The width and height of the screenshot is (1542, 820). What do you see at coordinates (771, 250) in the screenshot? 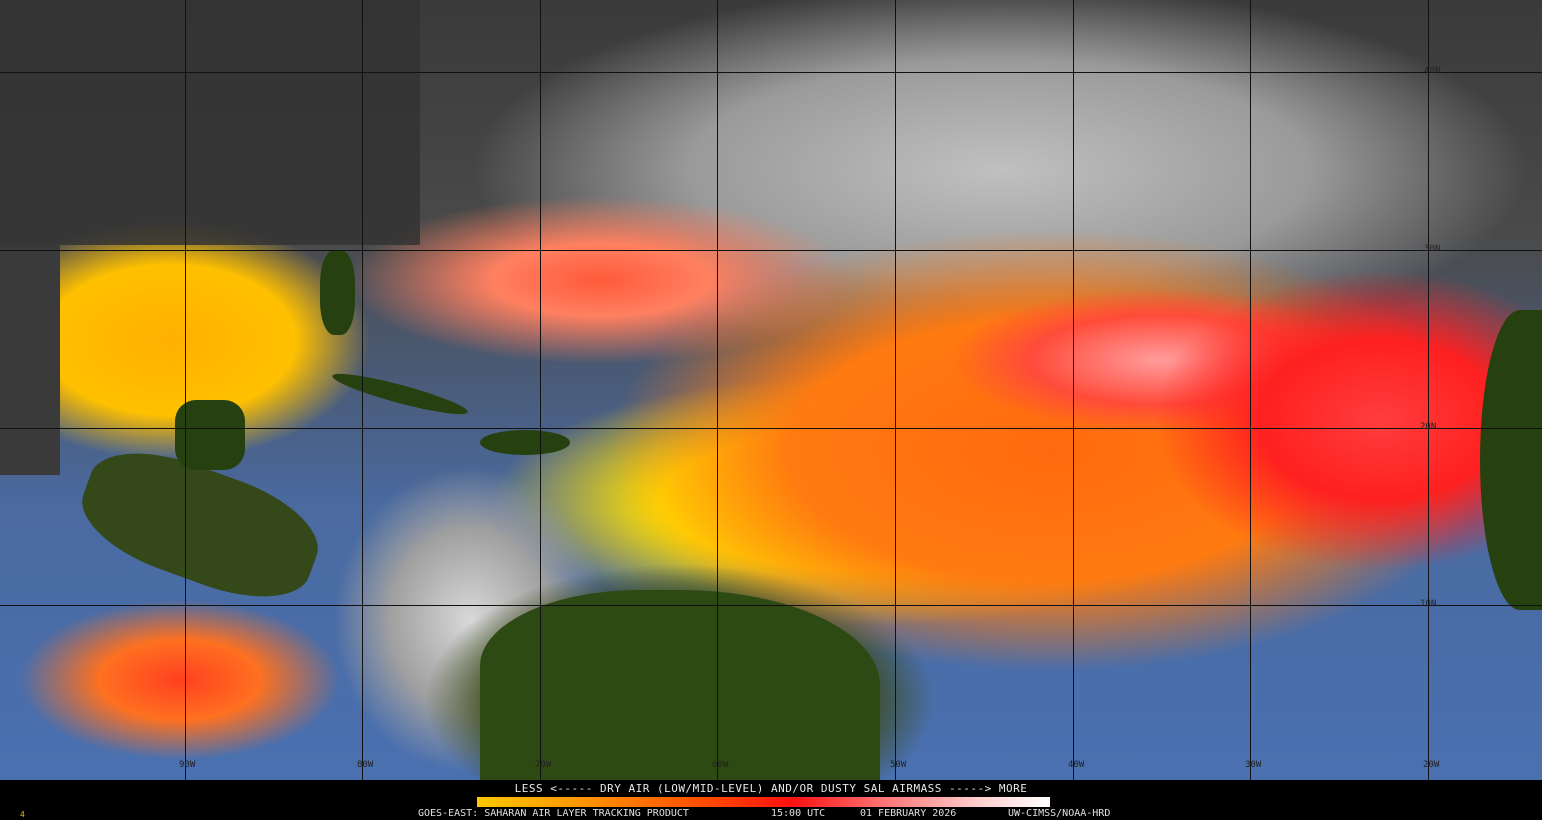
I see `parallel-30n` at bounding box center [771, 250].